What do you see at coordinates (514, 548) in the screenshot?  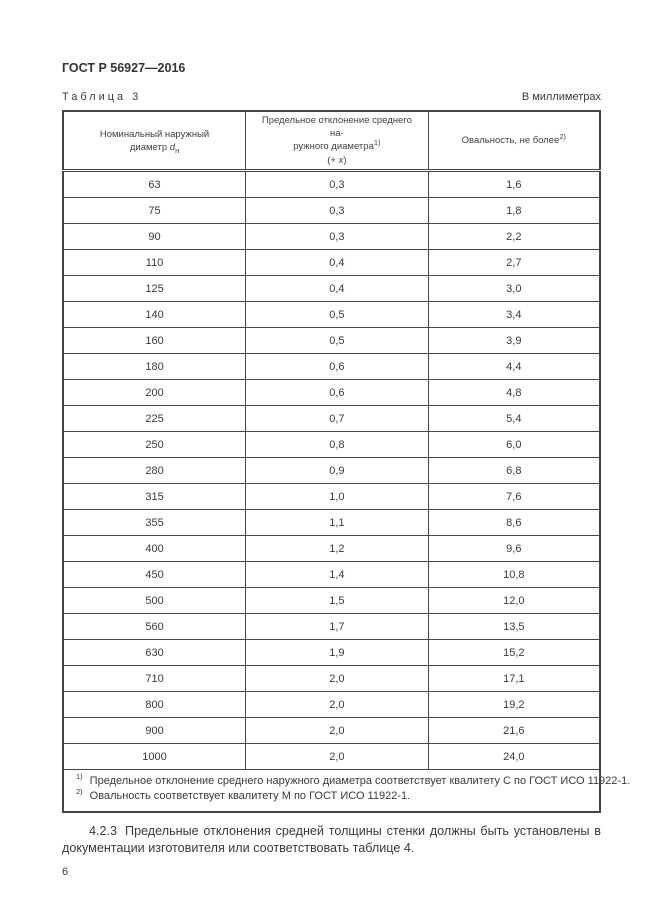 I see `table-cell-ovality: 9,6` at bounding box center [514, 548].